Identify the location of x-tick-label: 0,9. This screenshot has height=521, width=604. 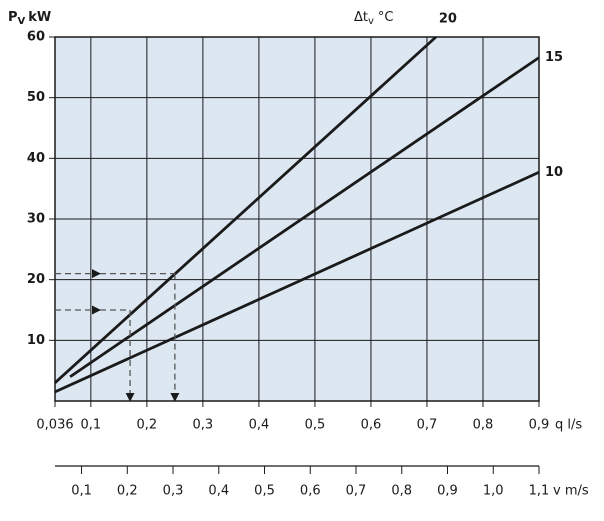
(539, 425).